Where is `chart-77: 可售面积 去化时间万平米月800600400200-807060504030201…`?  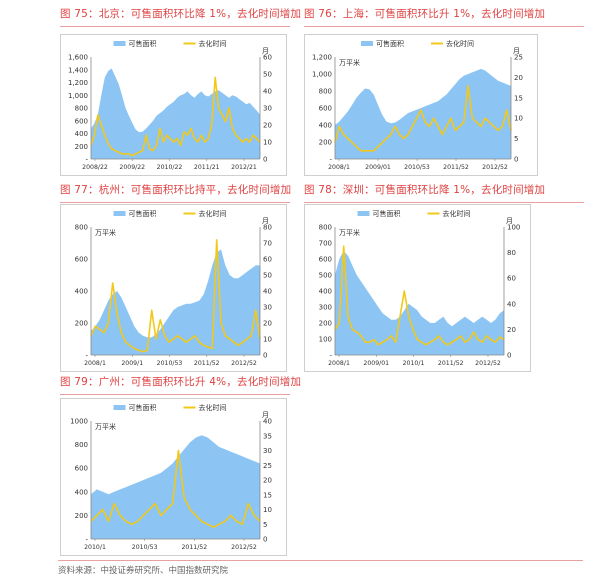
chart-77: 可售面积 去化时间万平米月800600400200-807060504030201… is located at coordinates (173, 288).